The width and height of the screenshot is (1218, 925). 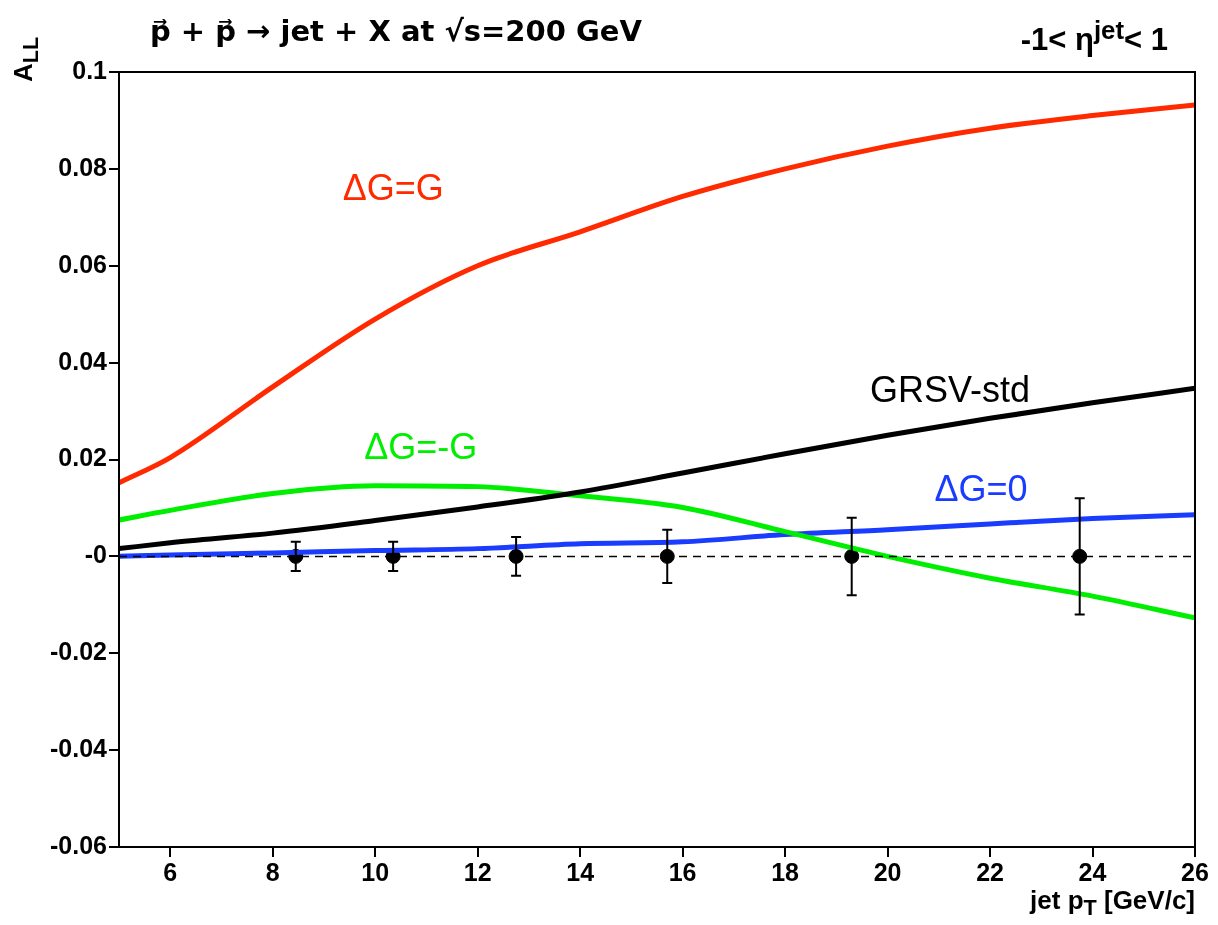 What do you see at coordinates (170, 871) in the screenshot?
I see `x-tick-label: 6` at bounding box center [170, 871].